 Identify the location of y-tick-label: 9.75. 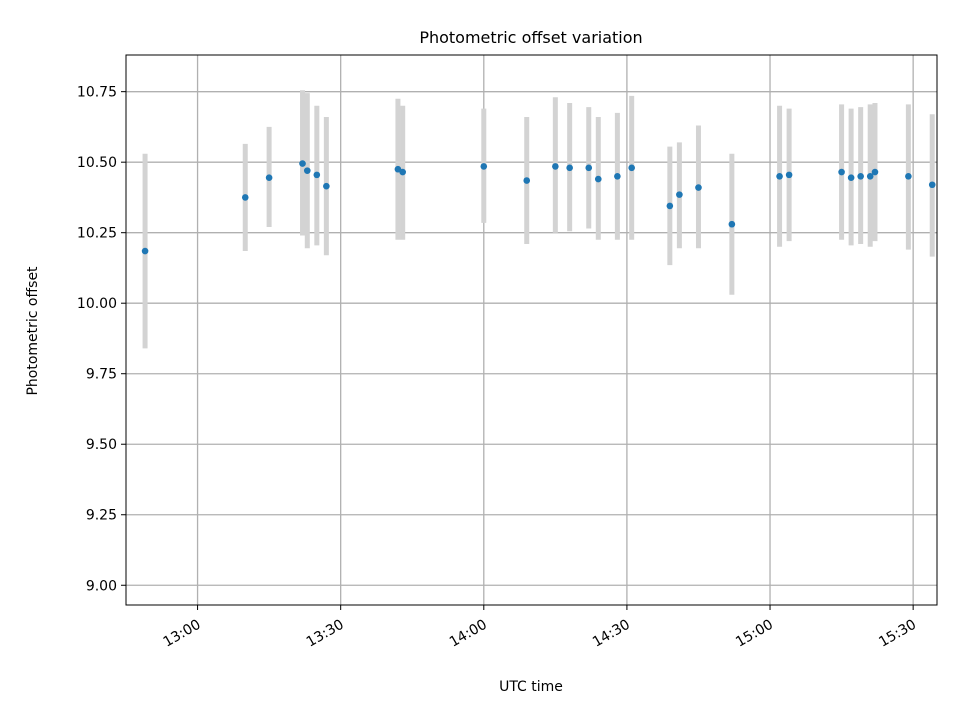
(101, 375).